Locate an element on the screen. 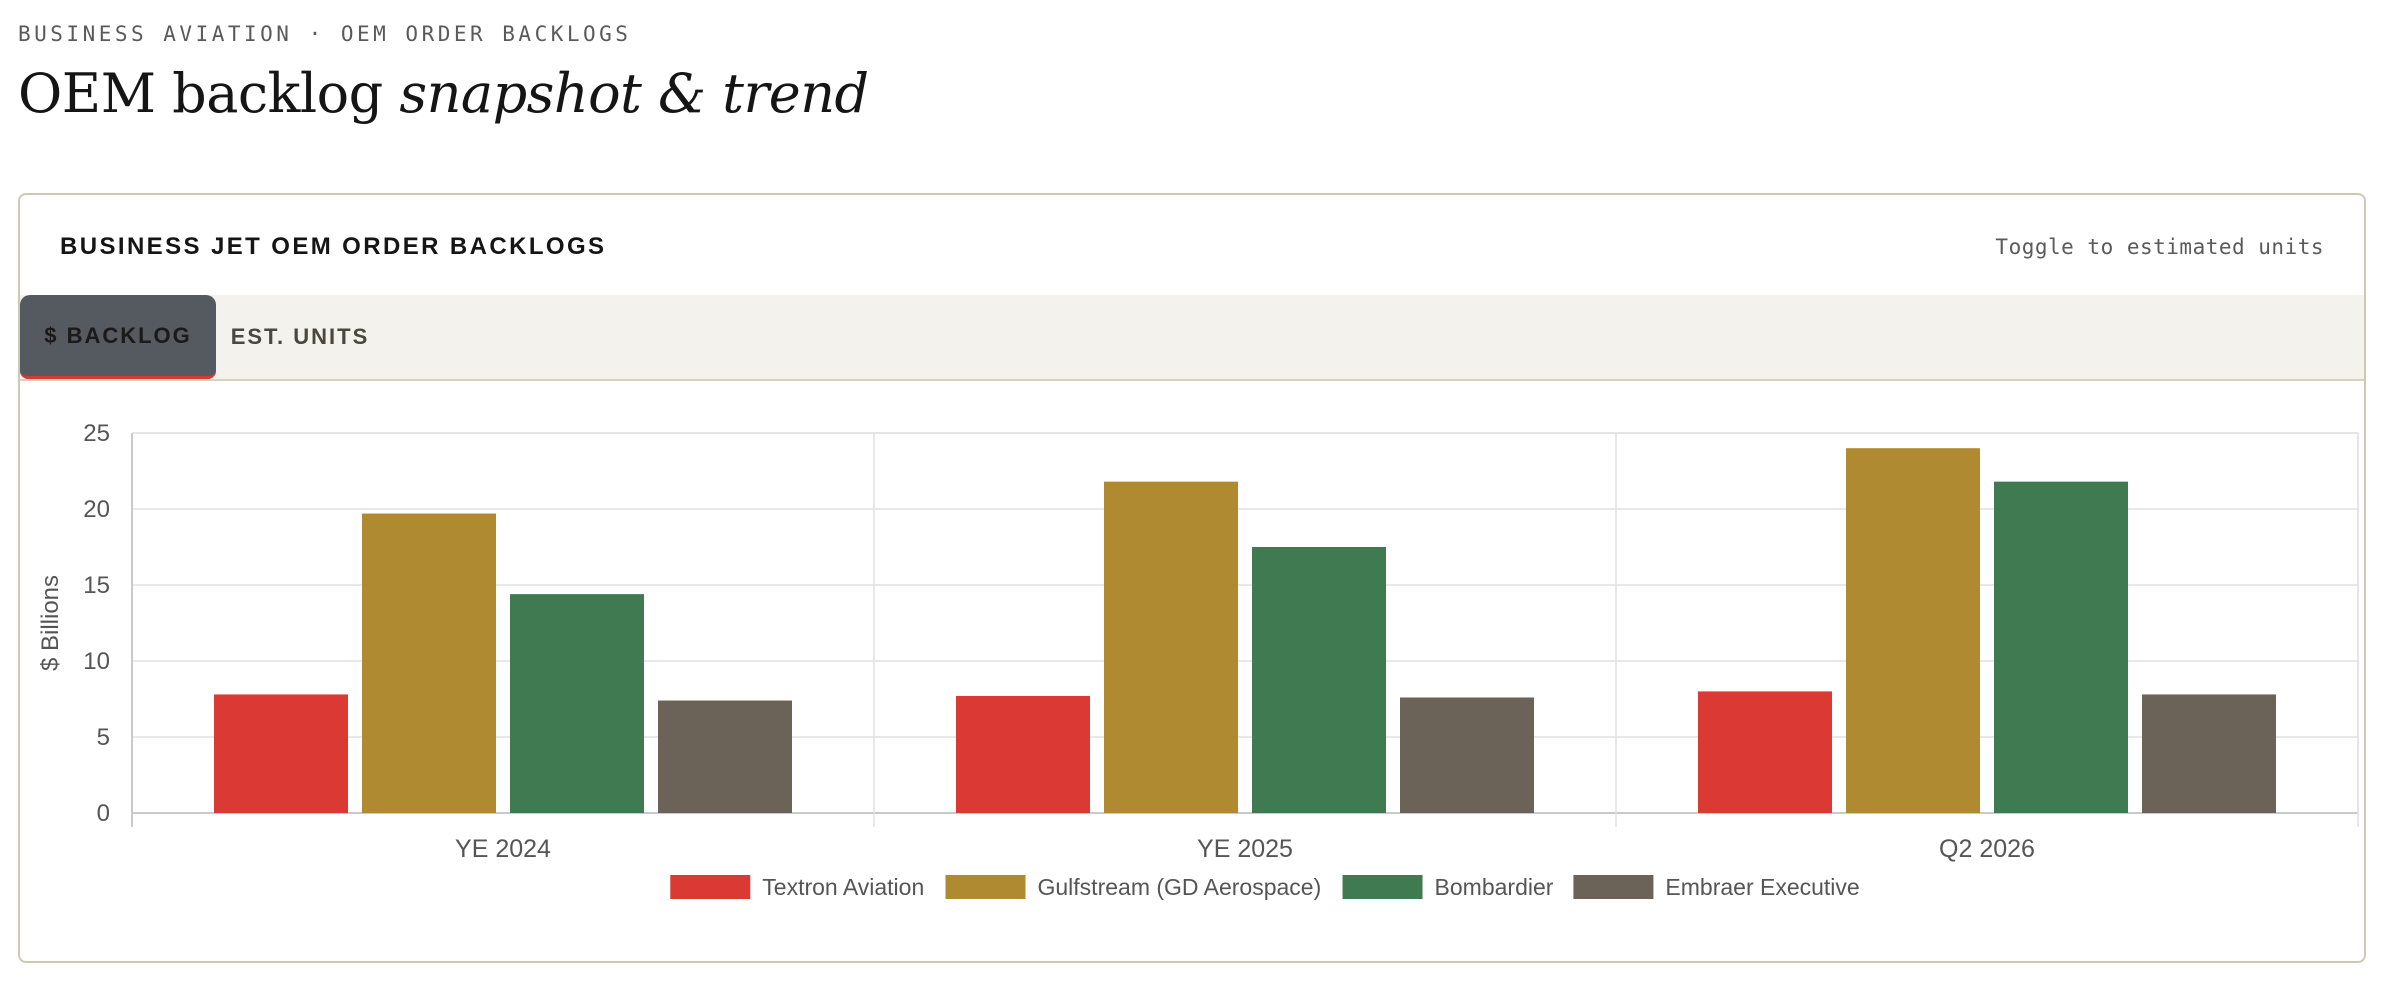 This screenshot has width=2388, height=996. metric-tab-bar: $ BACKLOG EST. UNITS is located at coordinates (1192, 338).